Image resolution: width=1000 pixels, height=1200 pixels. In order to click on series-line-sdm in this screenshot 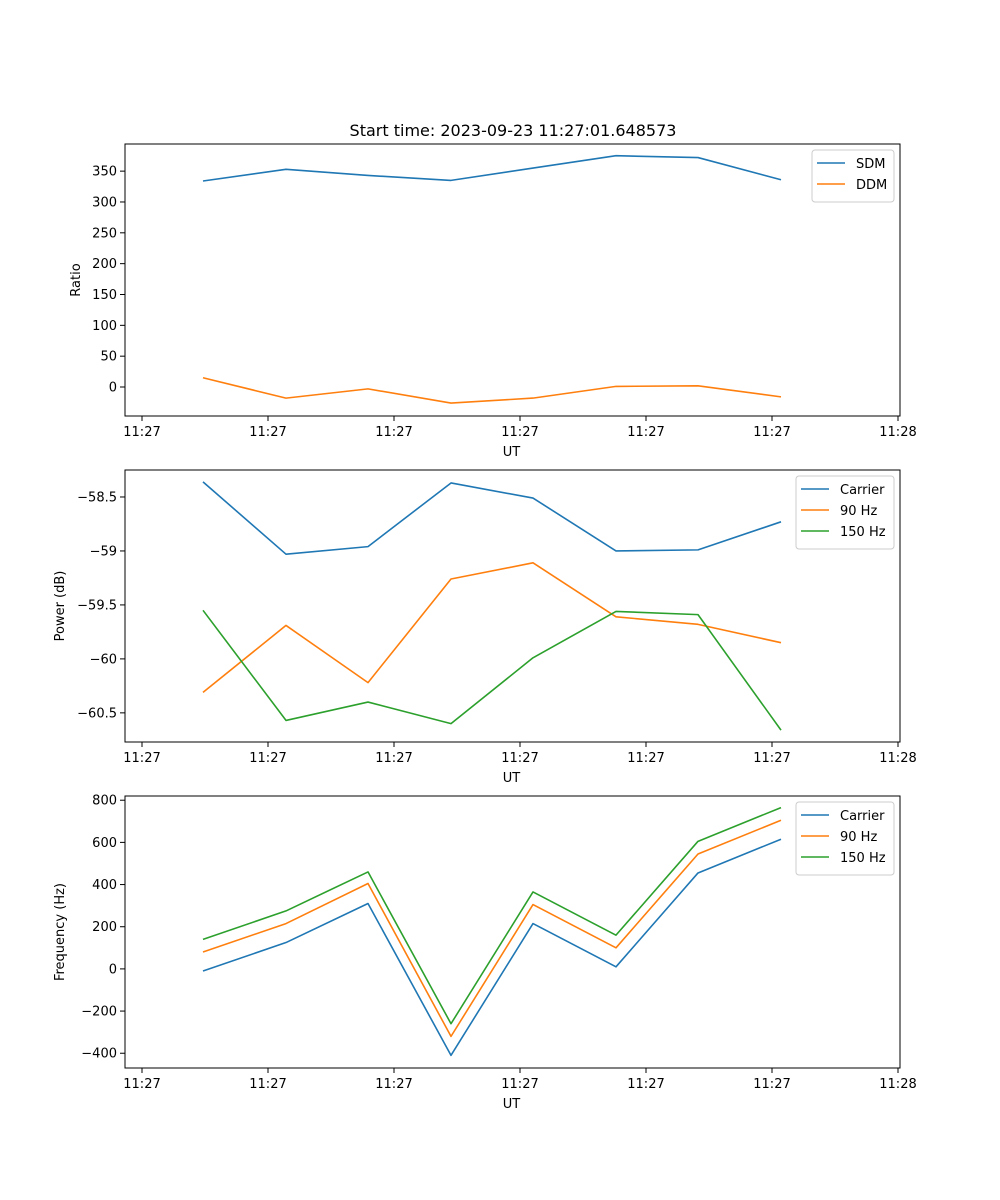, I will do `click(492, 168)`.